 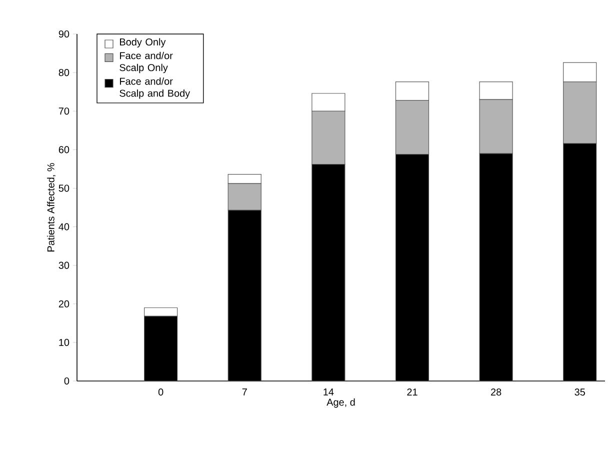 What do you see at coordinates (64, 304) in the screenshot?
I see `y-tick-label: 20` at bounding box center [64, 304].